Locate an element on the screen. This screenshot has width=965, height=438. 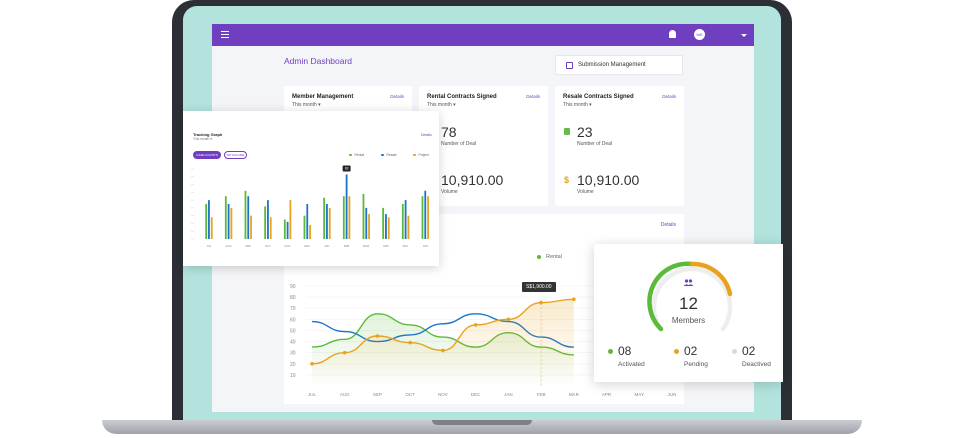
card-title: Resale Contracts Signed is located at coordinates (598, 97).